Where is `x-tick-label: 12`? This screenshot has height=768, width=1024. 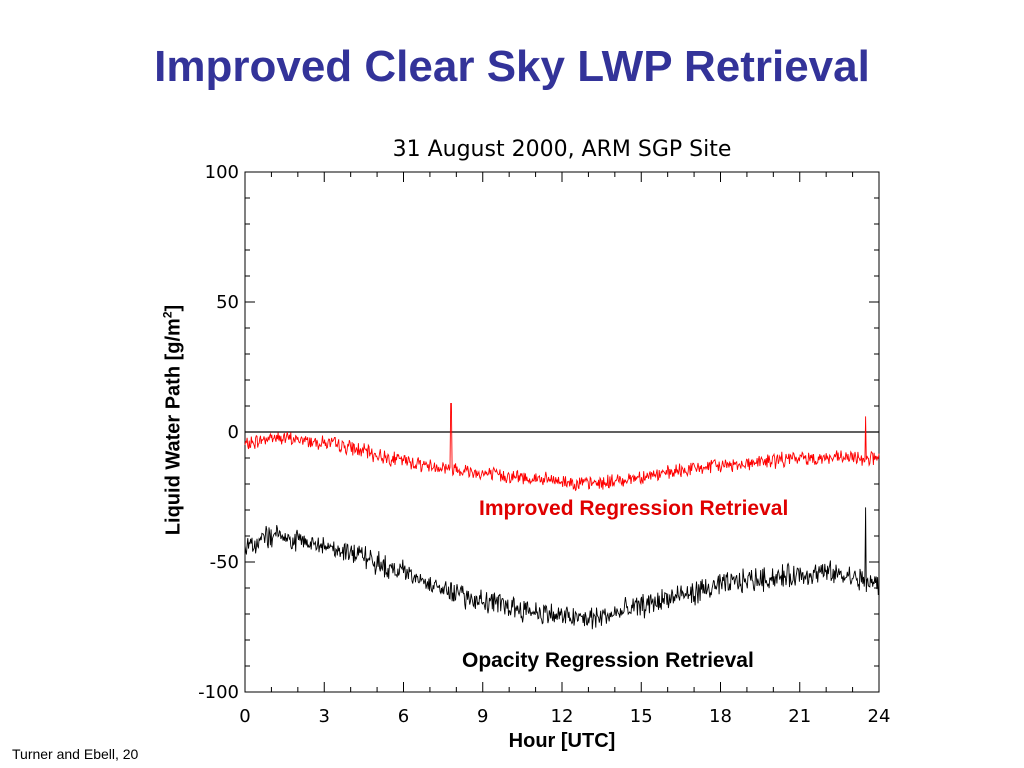
x-tick-label: 12 is located at coordinates (562, 716).